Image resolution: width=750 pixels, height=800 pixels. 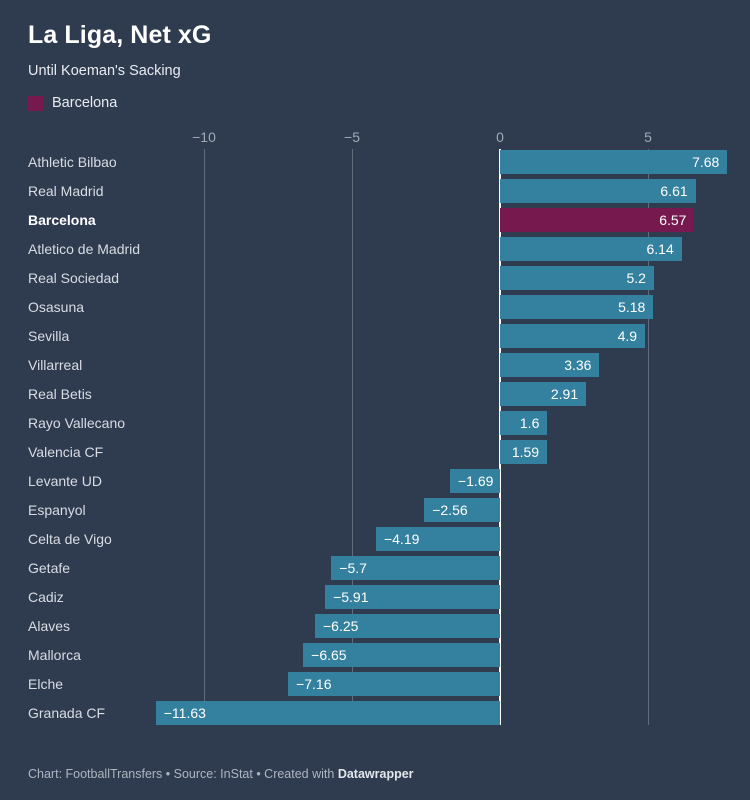 What do you see at coordinates (341, 626) in the screenshot?
I see `bar-value-label: −6.25` at bounding box center [341, 626].